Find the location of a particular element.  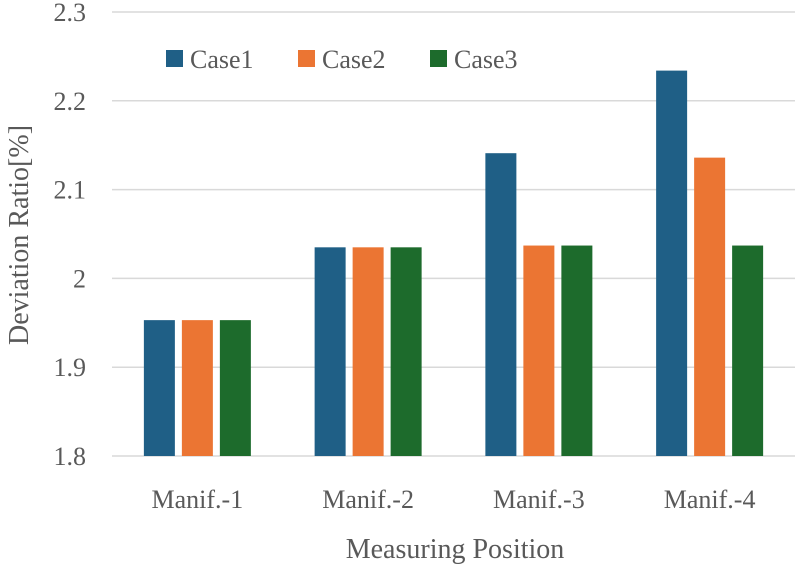

legend: Case1 Case2 Case3 is located at coordinates (342, 59).